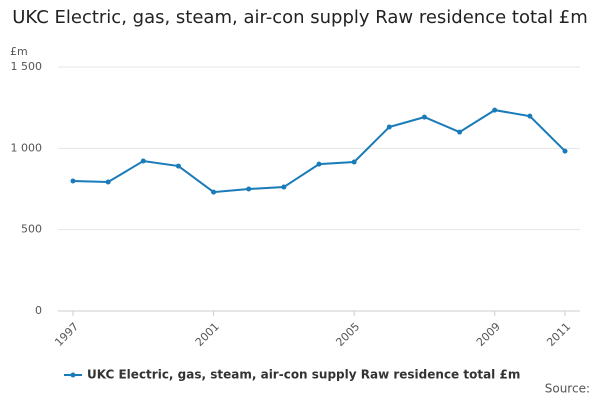 The image size is (600, 400). Describe the element at coordinates (558, 334) in the screenshot. I see `x-tick-label: 2011` at that location.